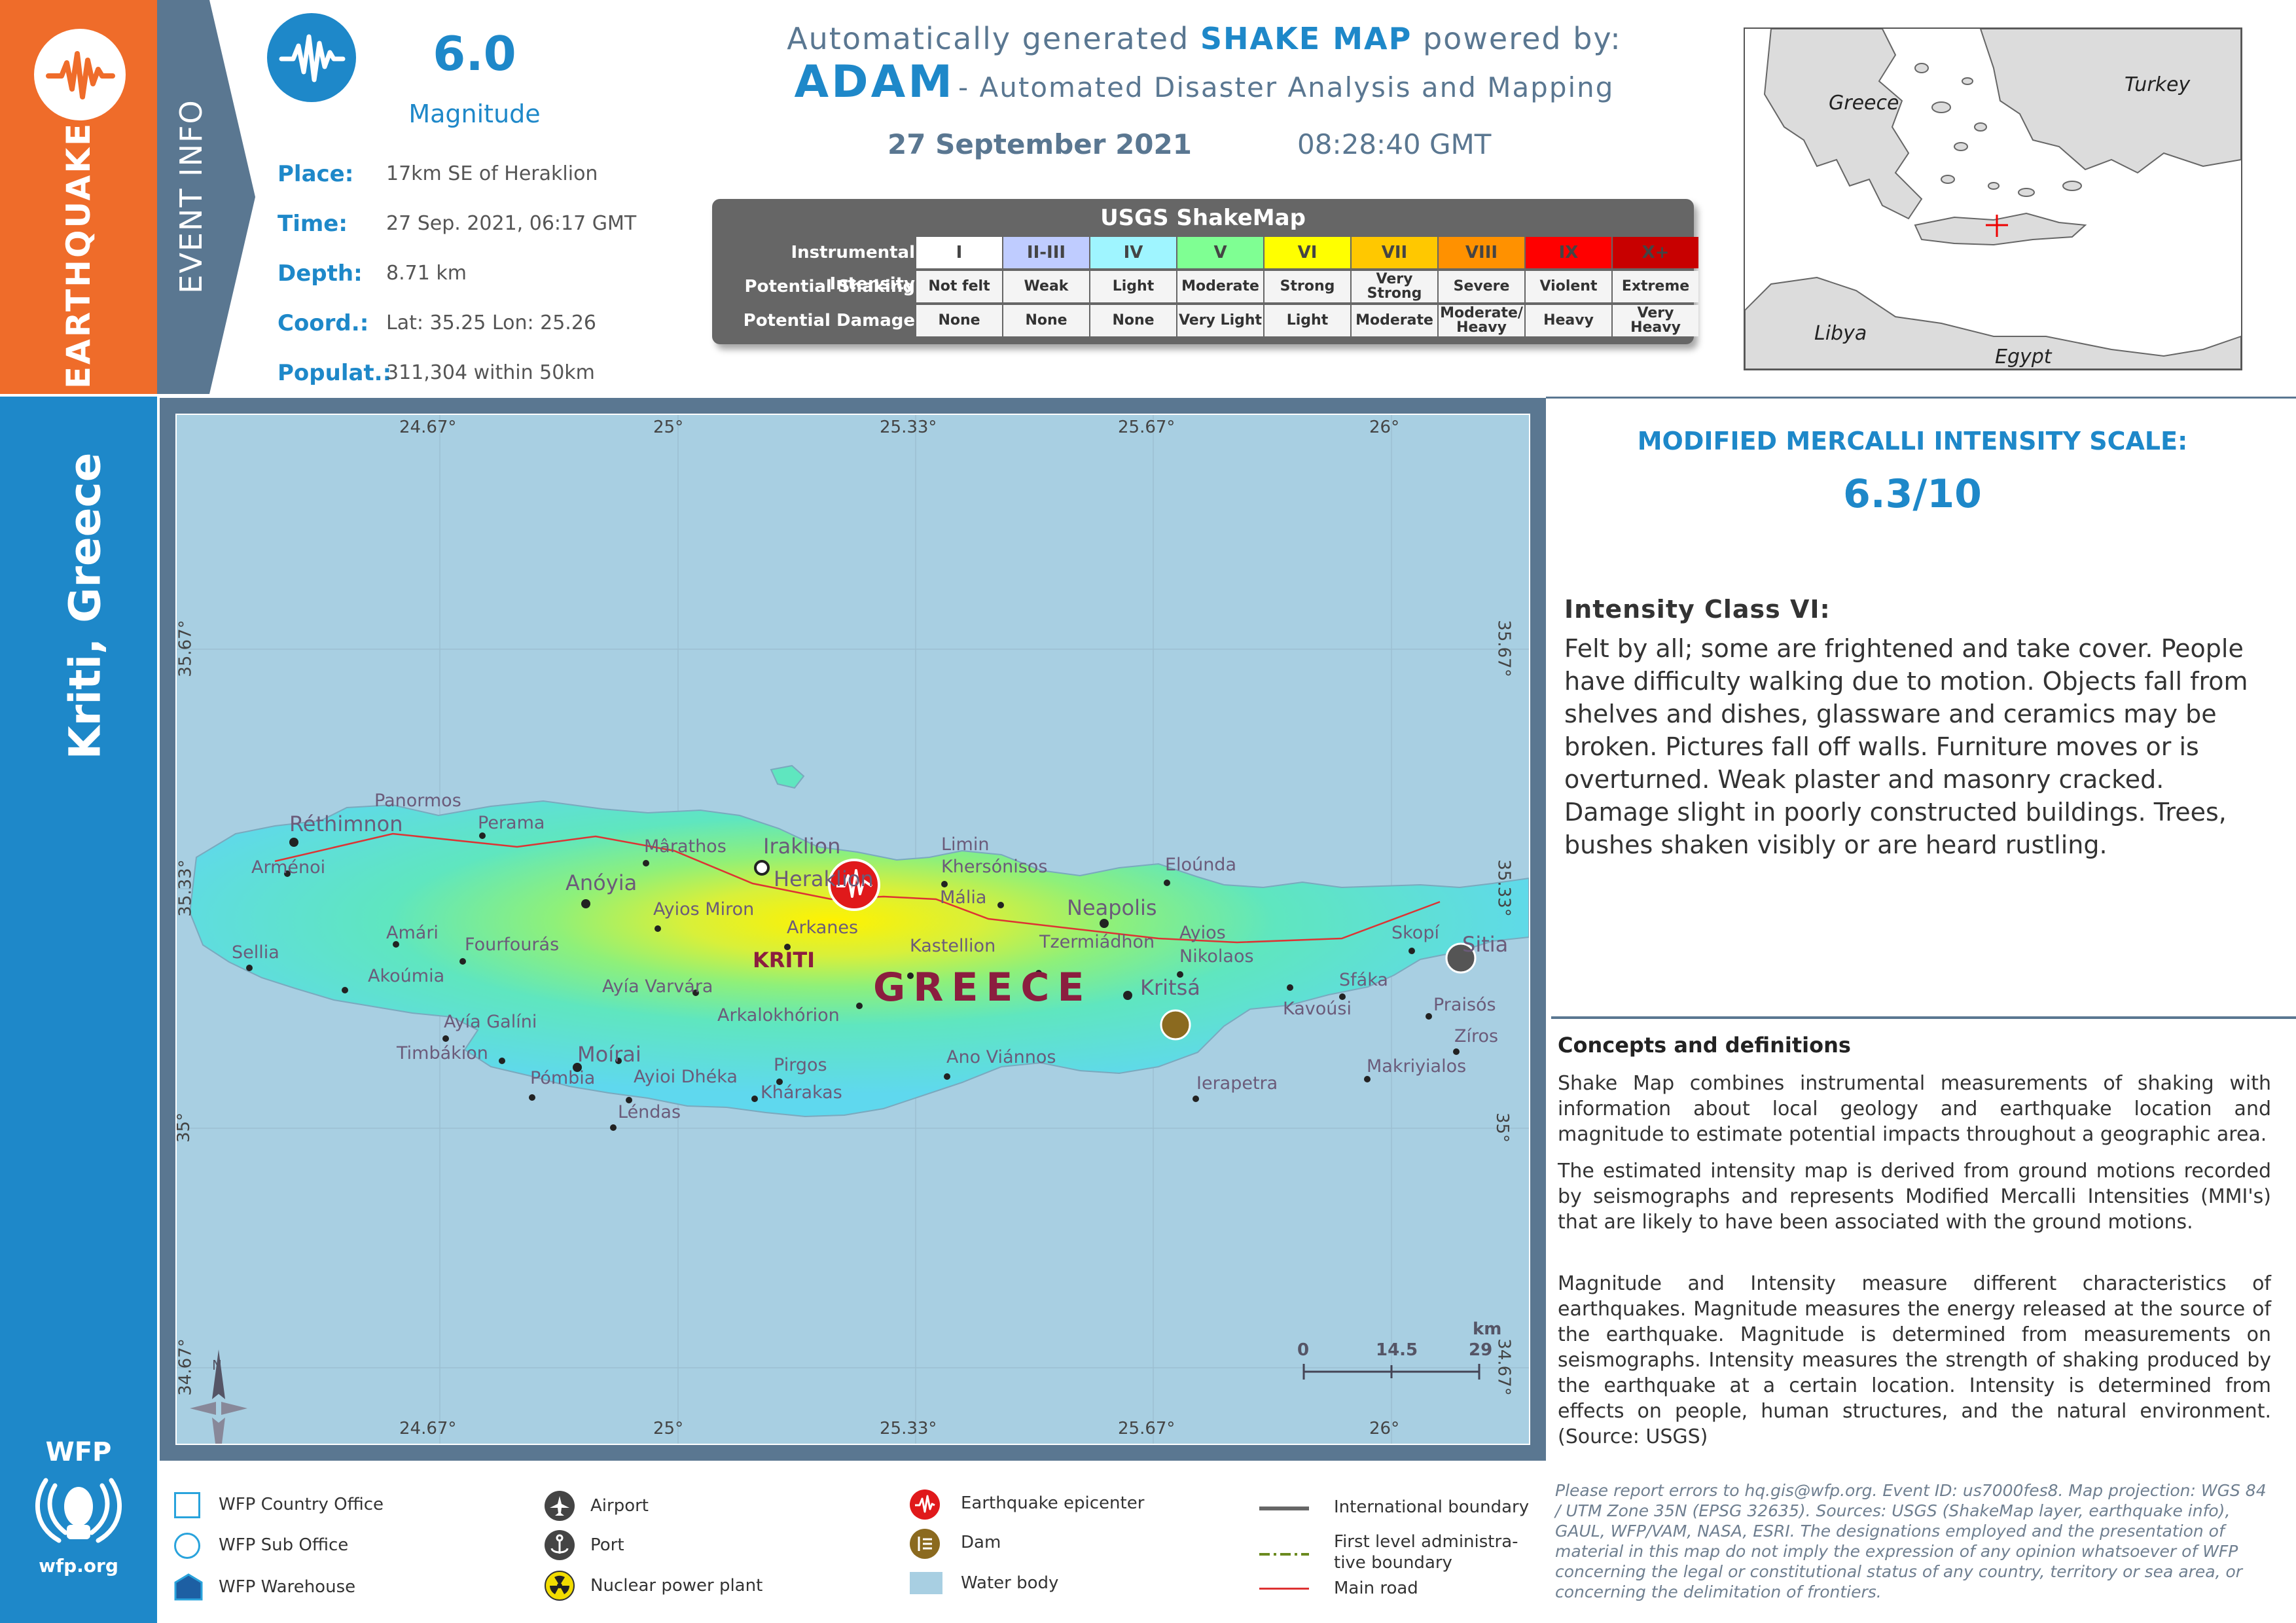  Describe the element at coordinates (995, 855) in the screenshot. I see `place-limin-khersonisos: Limin Khersónisos` at that location.